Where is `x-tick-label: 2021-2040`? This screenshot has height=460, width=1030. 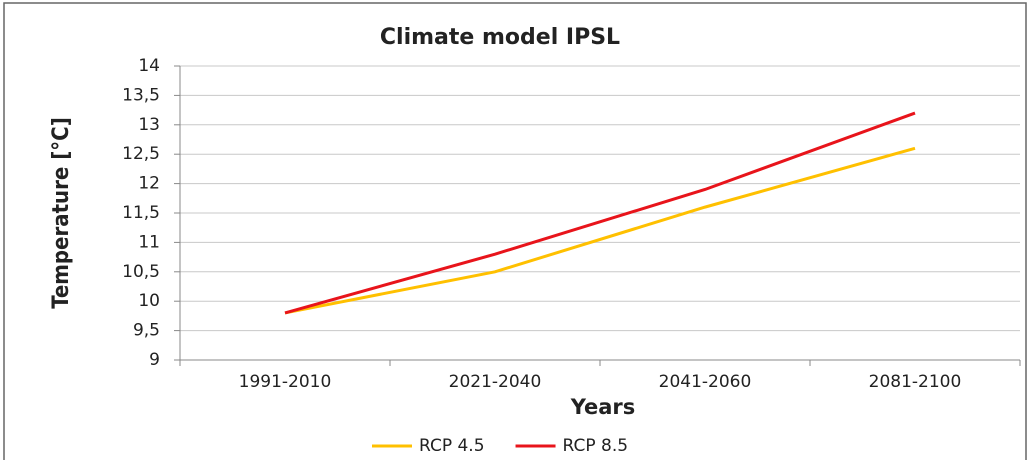 x-tick-label: 2021-2040 is located at coordinates (495, 382).